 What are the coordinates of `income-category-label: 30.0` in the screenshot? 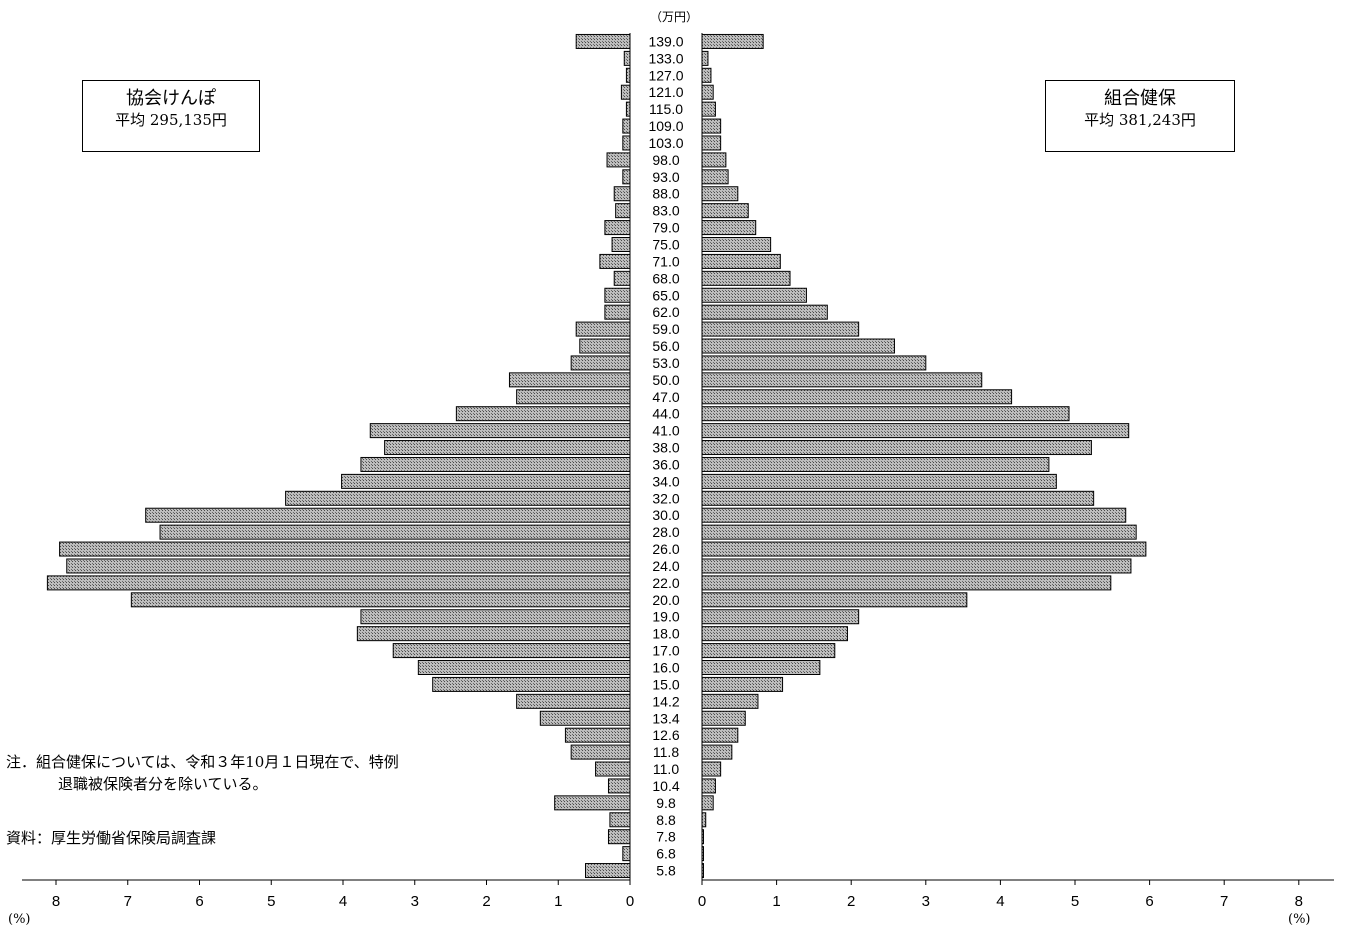 It's located at (665, 515).